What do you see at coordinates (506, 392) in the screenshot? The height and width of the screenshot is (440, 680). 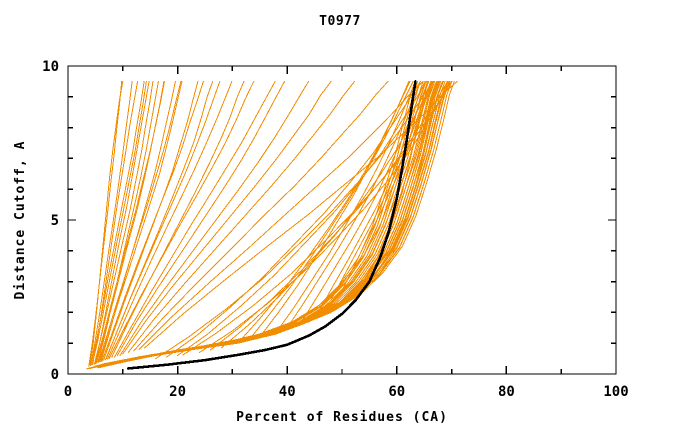 I see `x-tick-label: 80` at bounding box center [506, 392].